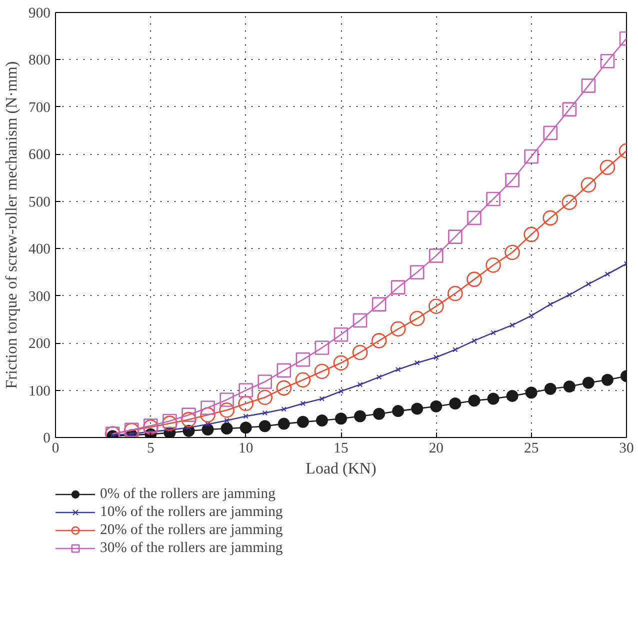 Image resolution: width=638 pixels, height=631 pixels. What do you see at coordinates (341, 448) in the screenshot?
I see `x-tick-label: 15` at bounding box center [341, 448].